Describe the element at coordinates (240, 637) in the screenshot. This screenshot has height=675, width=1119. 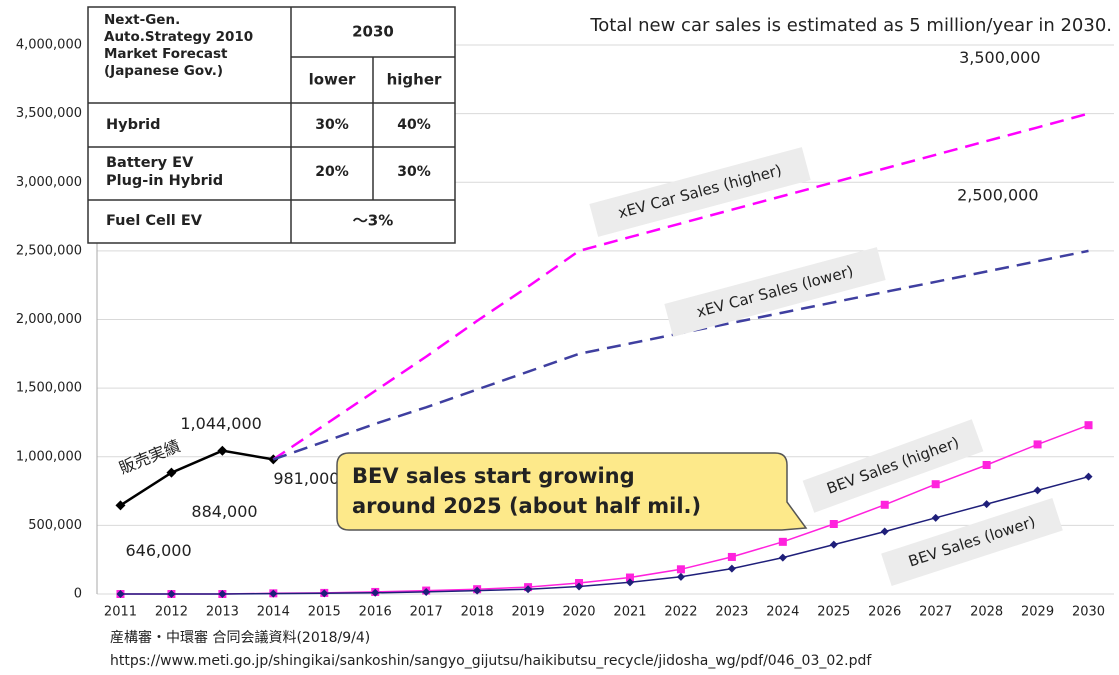
I see `source-line: 産構審・中環審 合同会議資料(2018/9/4)` at that location.